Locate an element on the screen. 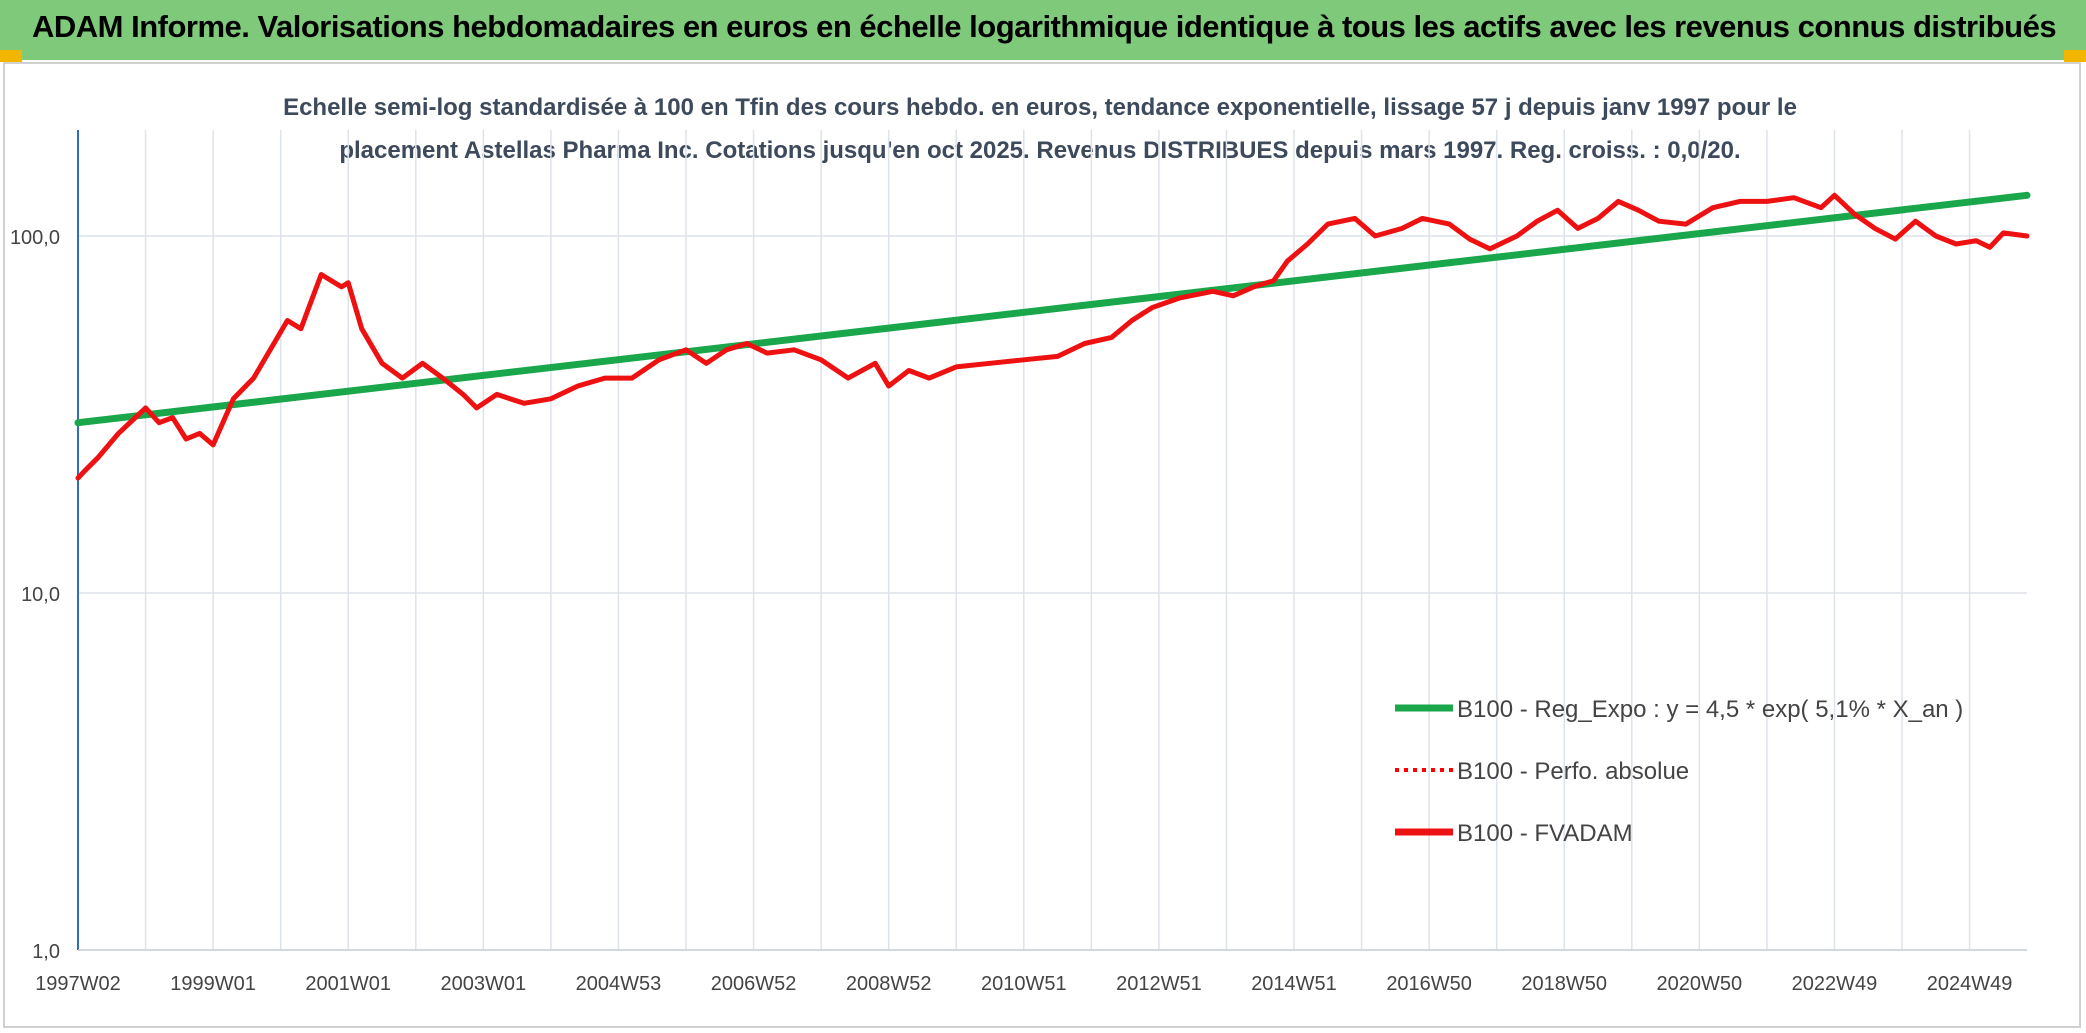  legend-label: B100 - FVADAM is located at coordinates (1545, 833).